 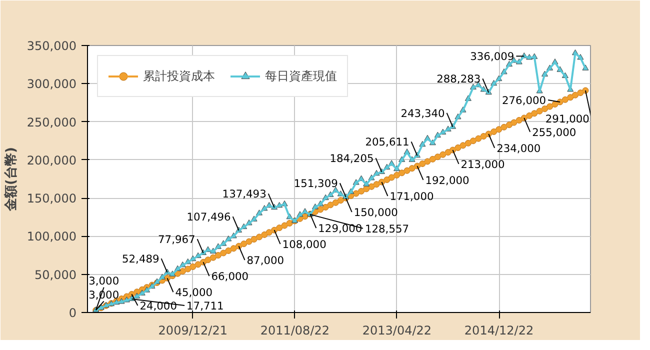 What do you see at coordinates (340, 229) in the screenshot?
I see `annotation: 129,000` at bounding box center [340, 229].